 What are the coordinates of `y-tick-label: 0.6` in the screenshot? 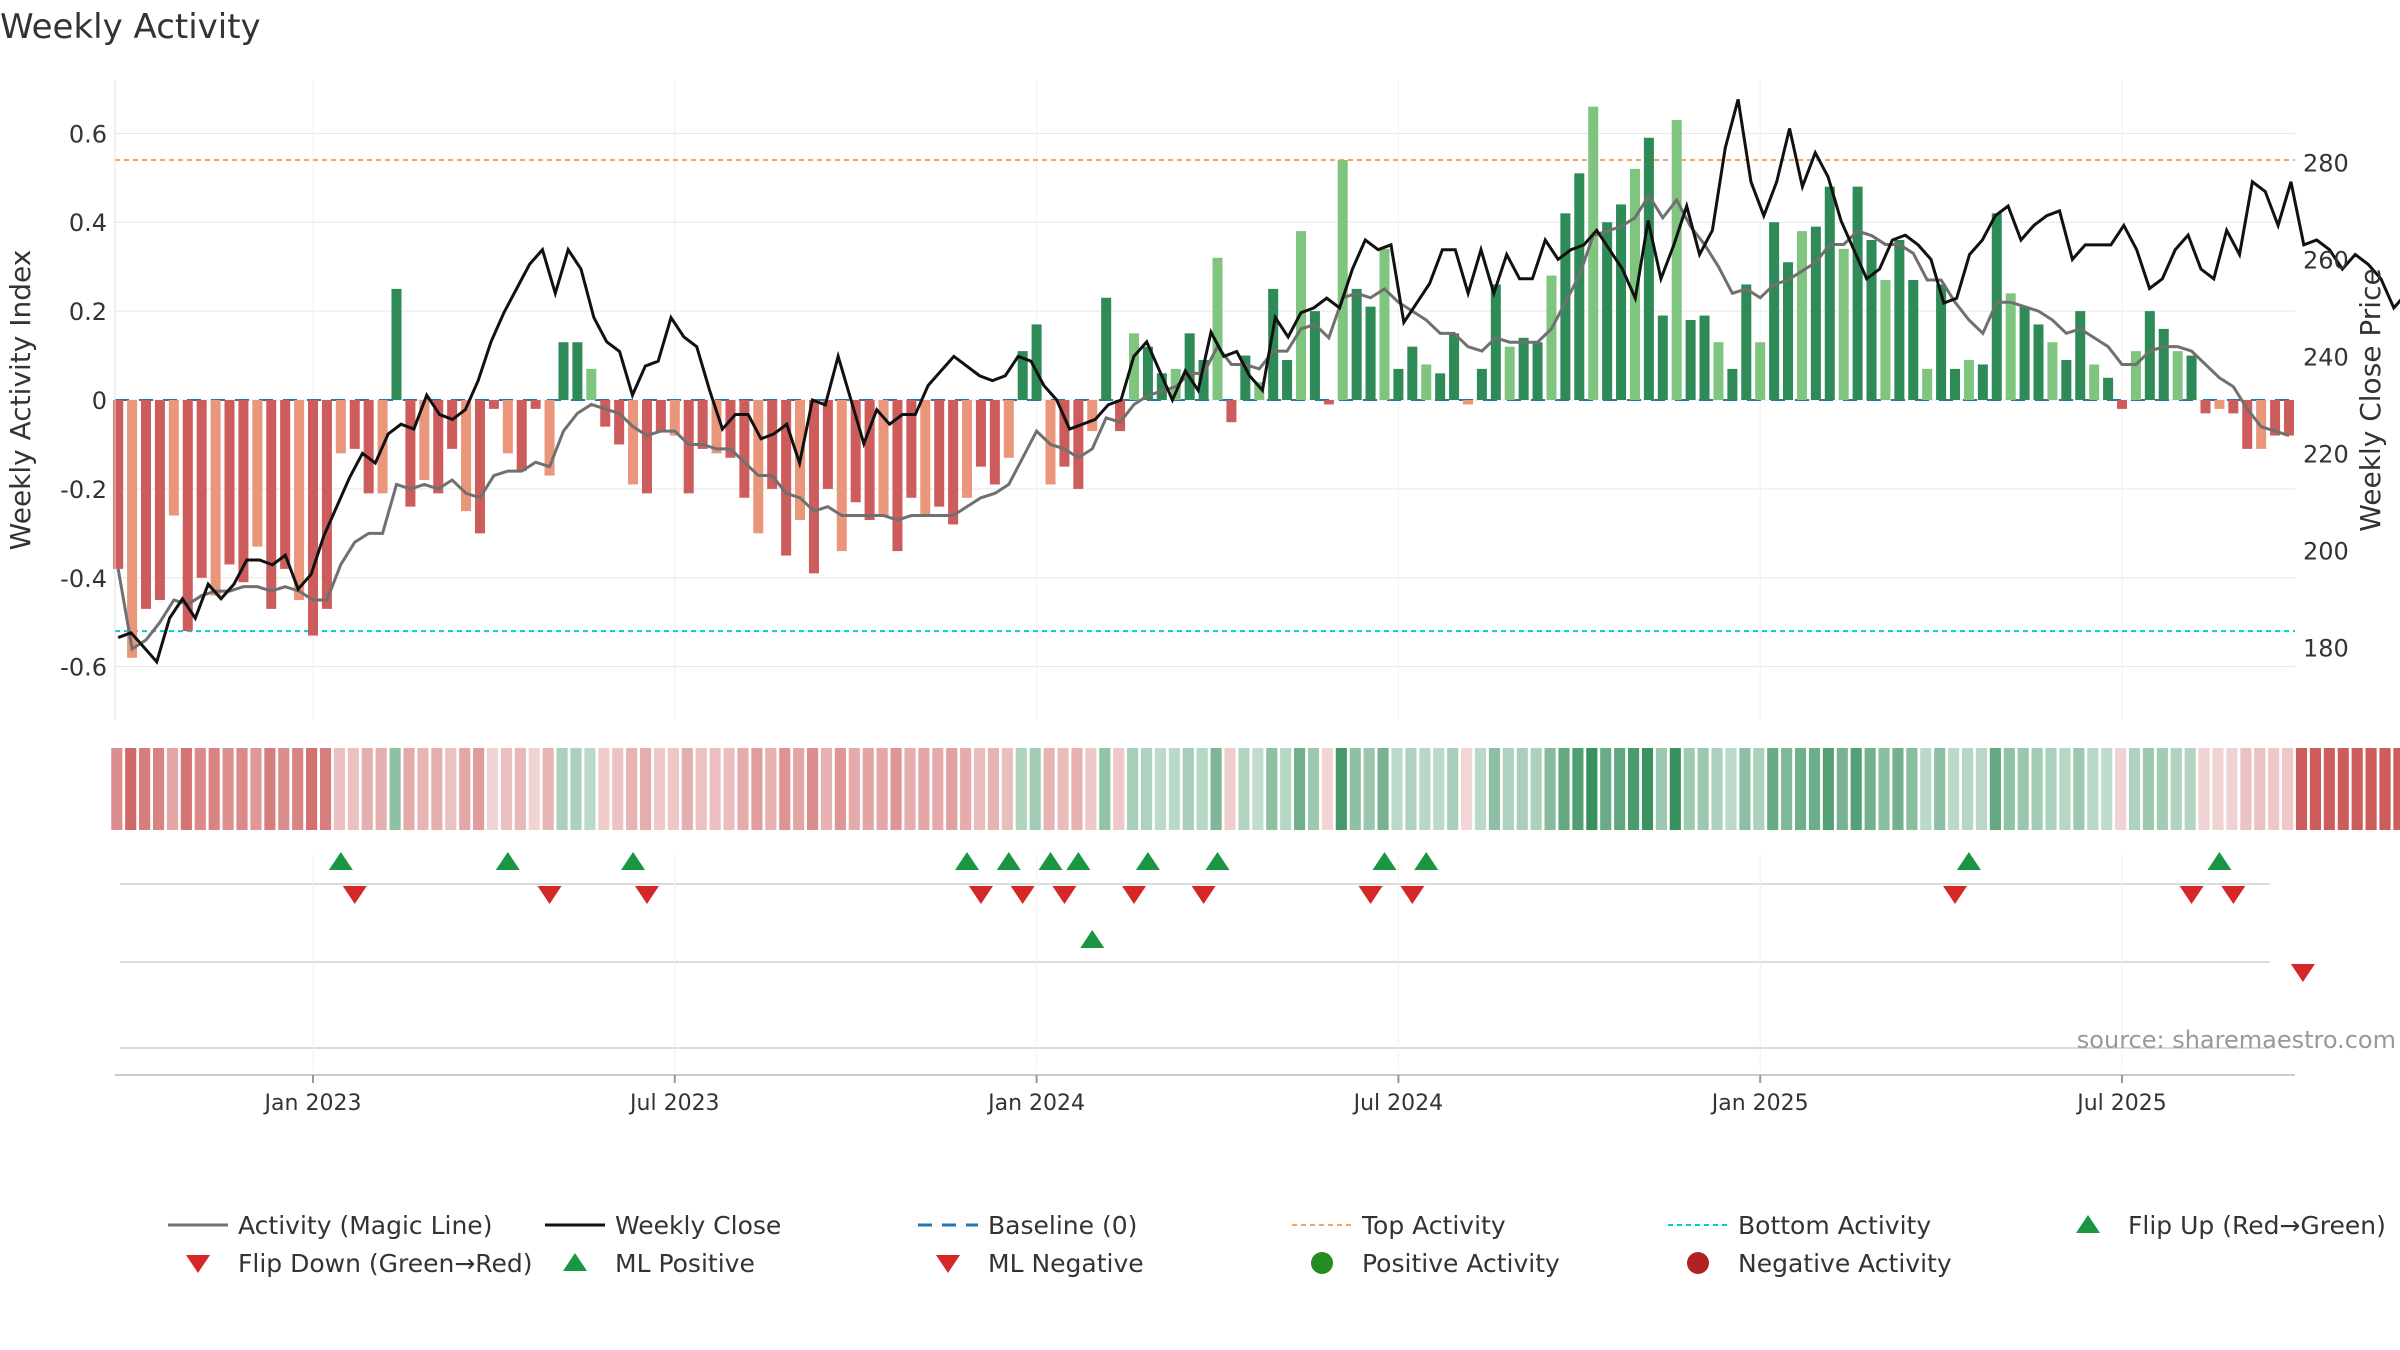 It's located at (88, 134).